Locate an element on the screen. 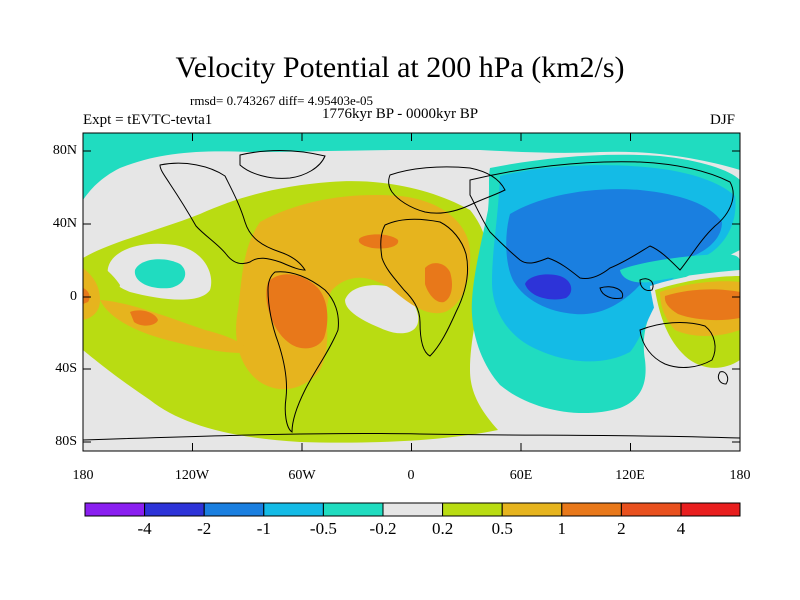  colorbar-label: -4 is located at coordinates (144, 528).